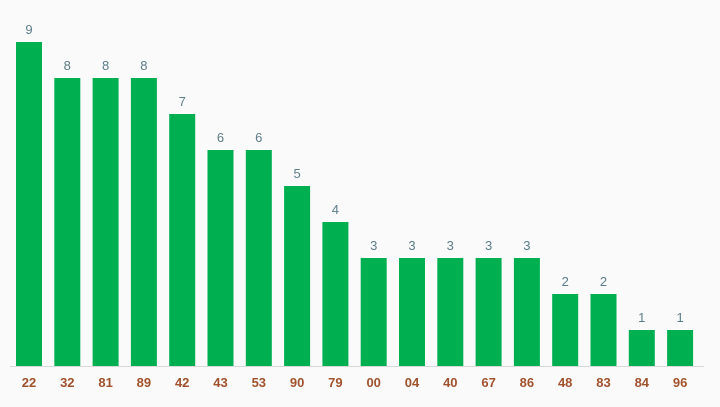 The width and height of the screenshot is (720, 407). Describe the element at coordinates (412, 382) in the screenshot. I see `x-tick-label-04: 04` at that location.